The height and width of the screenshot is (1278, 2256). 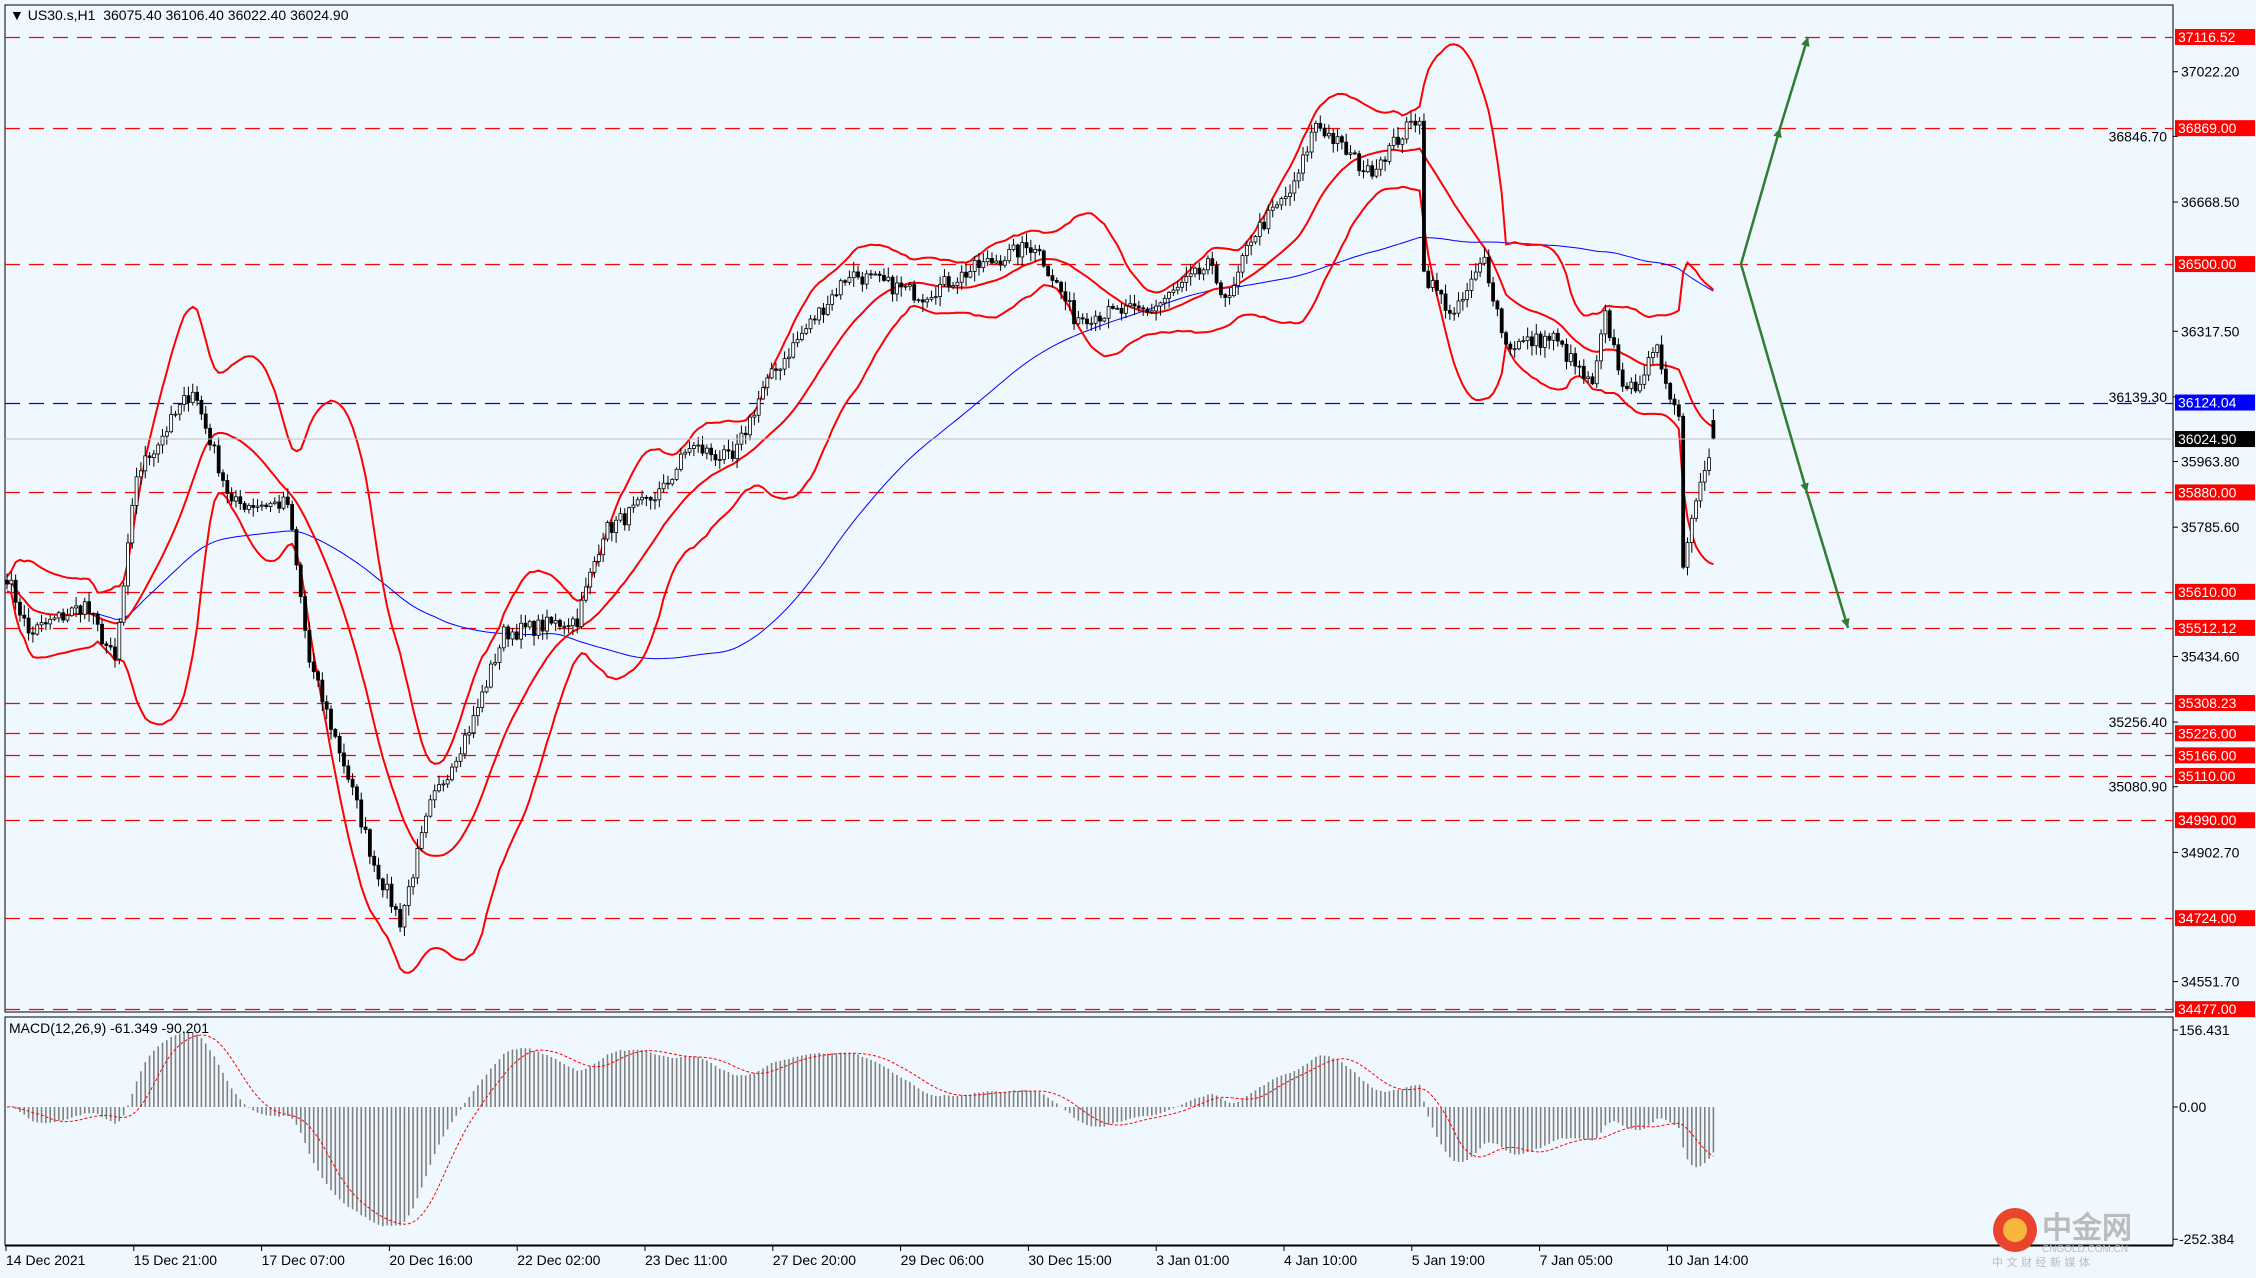 What do you see at coordinates (2210, 852) in the screenshot?
I see `price-axis-label: 34902.70` at bounding box center [2210, 852].